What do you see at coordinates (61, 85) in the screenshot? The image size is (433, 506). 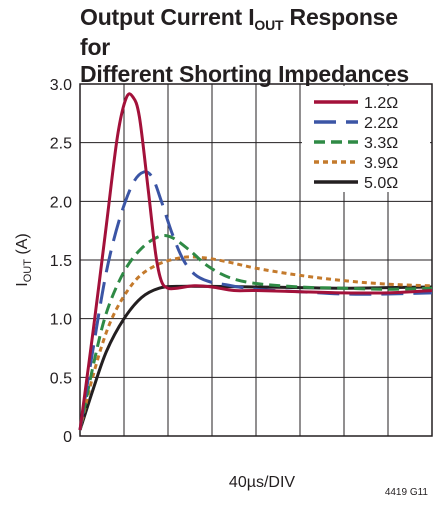 I see `y-tick-label: 3.0` at bounding box center [61, 85].